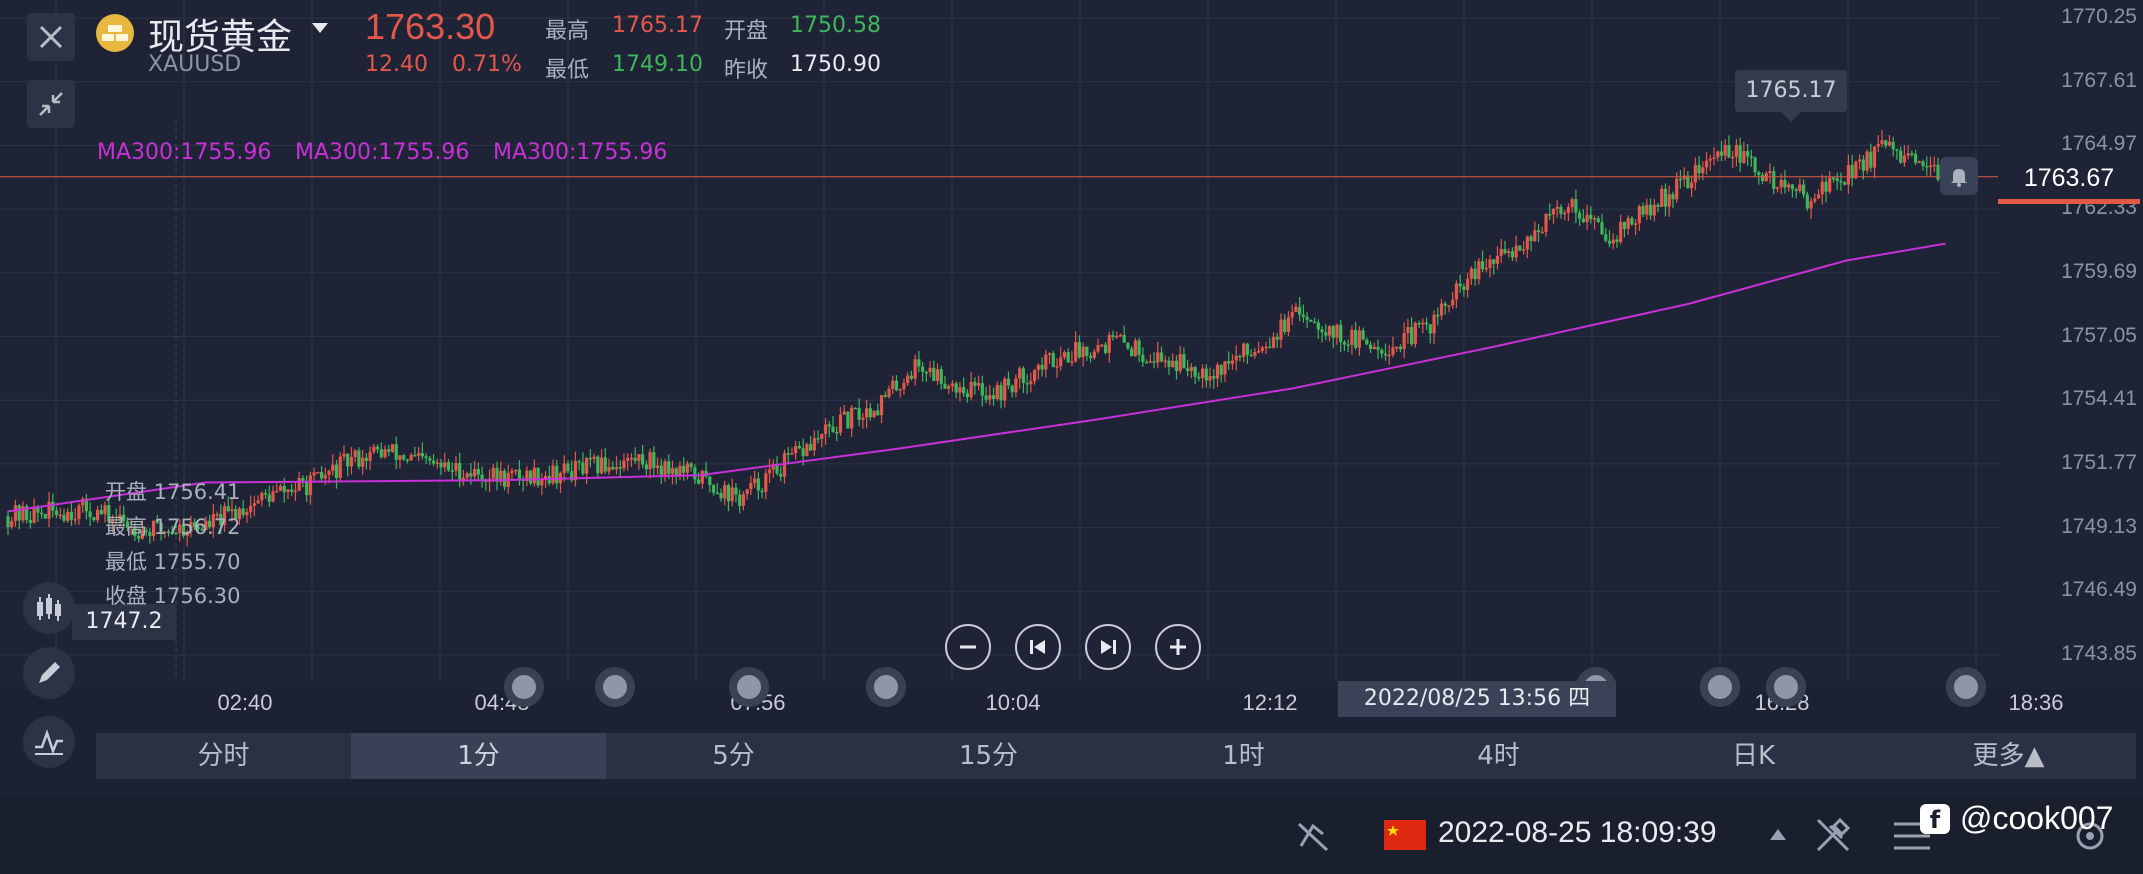 This screenshot has width=2143, height=874. I want to click on skip-back-icon, so click(1037, 647).